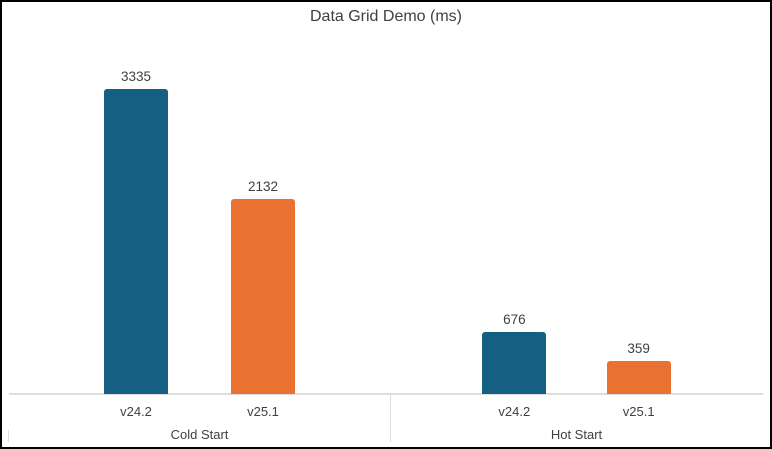 Image resolution: width=772 pixels, height=449 pixels. I want to click on bar-hot-start-v25.1, so click(638, 377).